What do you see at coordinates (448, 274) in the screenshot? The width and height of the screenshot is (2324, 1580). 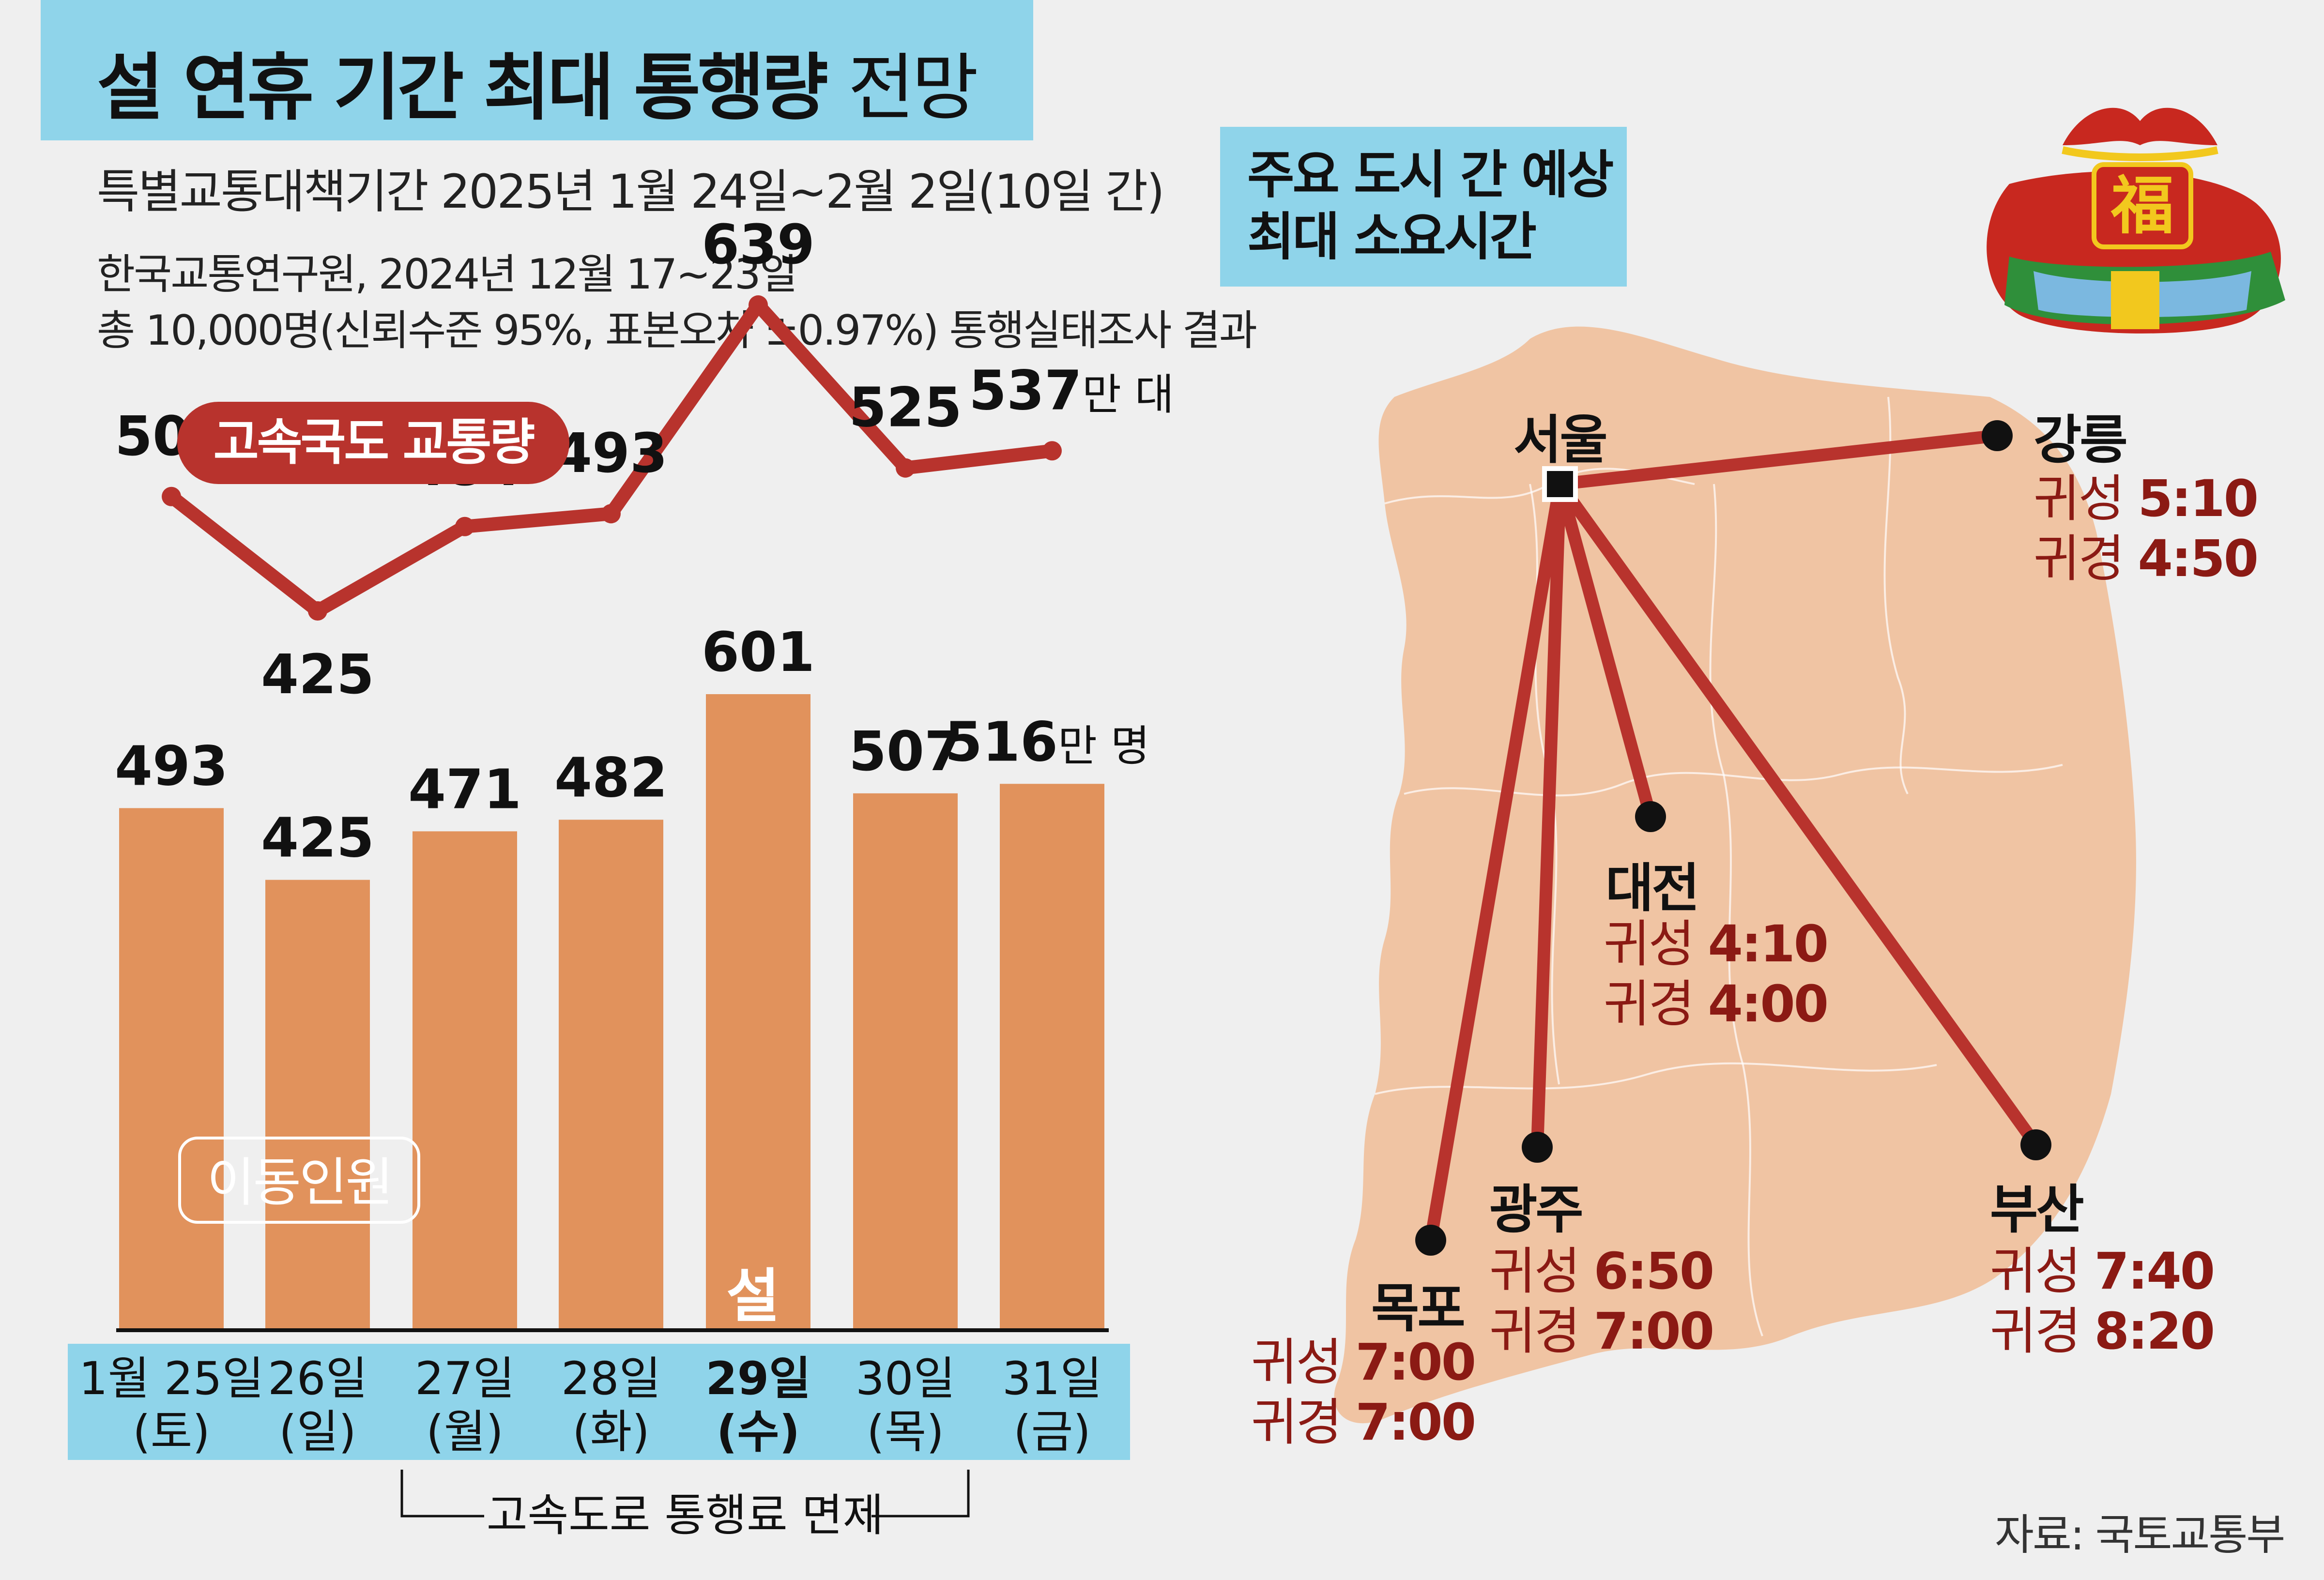 I see `survey-source: 한국교통연구원, 2024년 12월 17~23일` at bounding box center [448, 274].